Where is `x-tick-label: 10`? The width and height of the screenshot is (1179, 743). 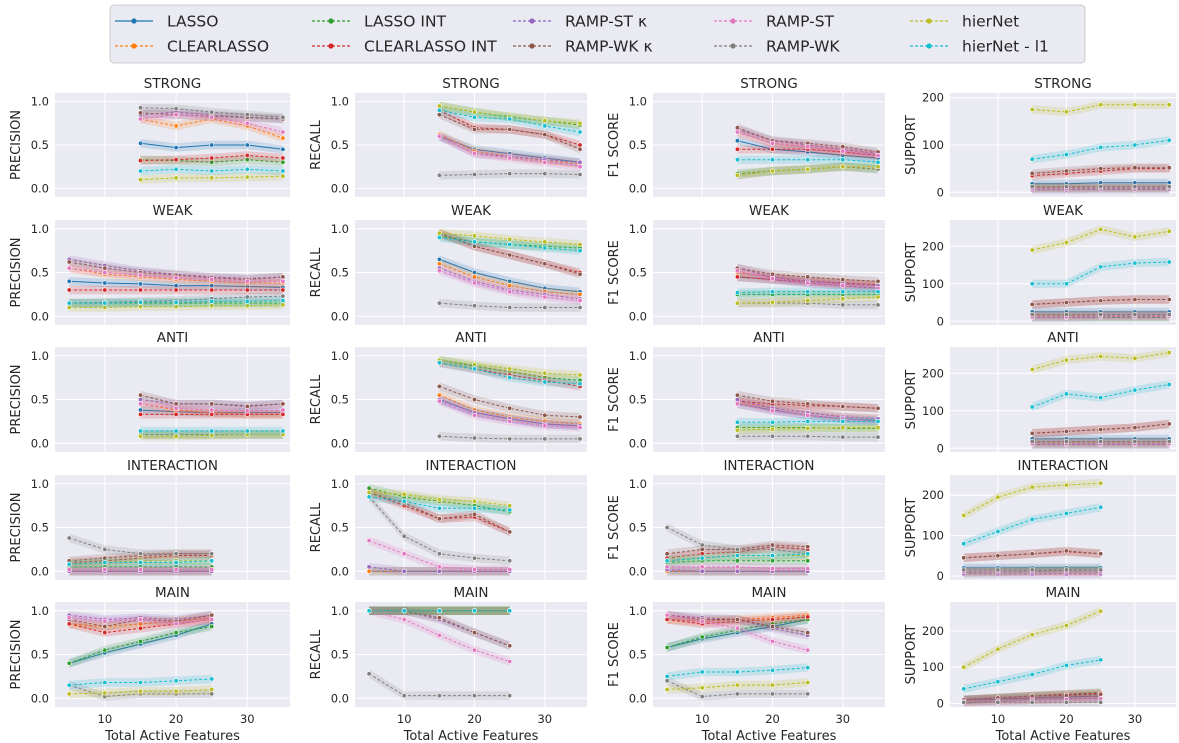 x-tick-label: 10 is located at coordinates (998, 719).